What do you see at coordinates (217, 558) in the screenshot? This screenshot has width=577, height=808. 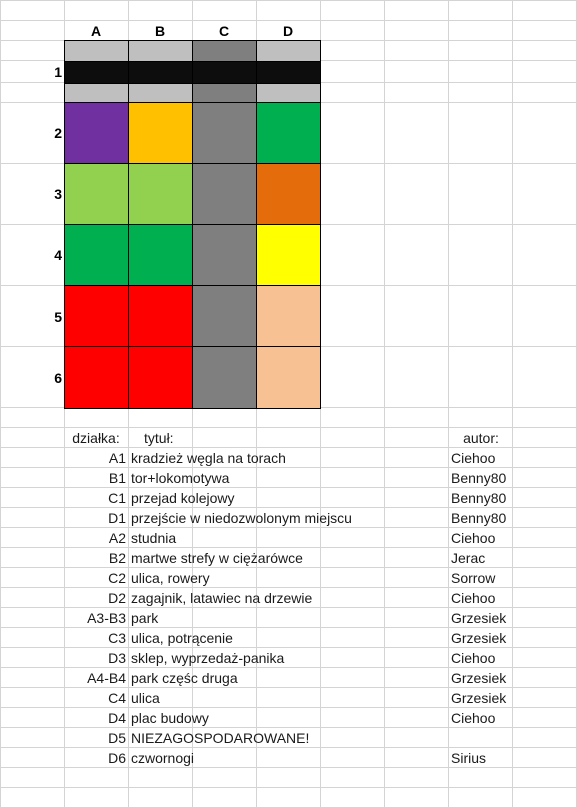 I see `title-cell: martwe strefy w ciężarówce` at bounding box center [217, 558].